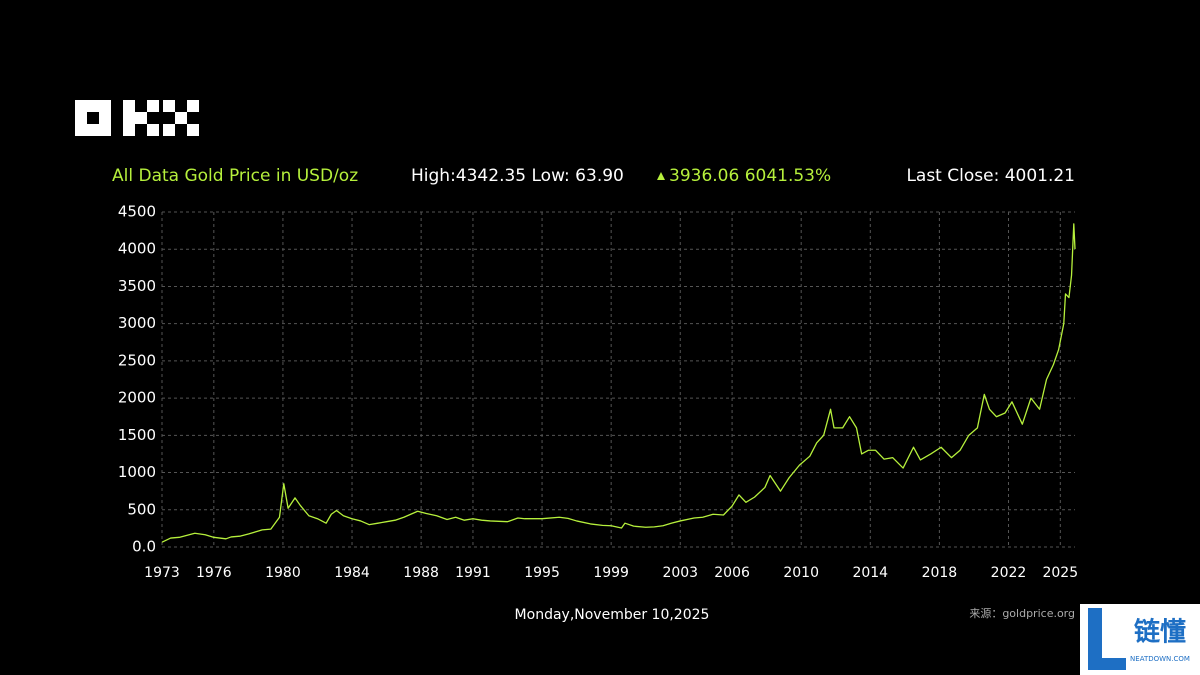 The width and height of the screenshot is (1200, 675). Describe the element at coordinates (137, 435) in the screenshot. I see `y-tick-label: 1500` at that location.